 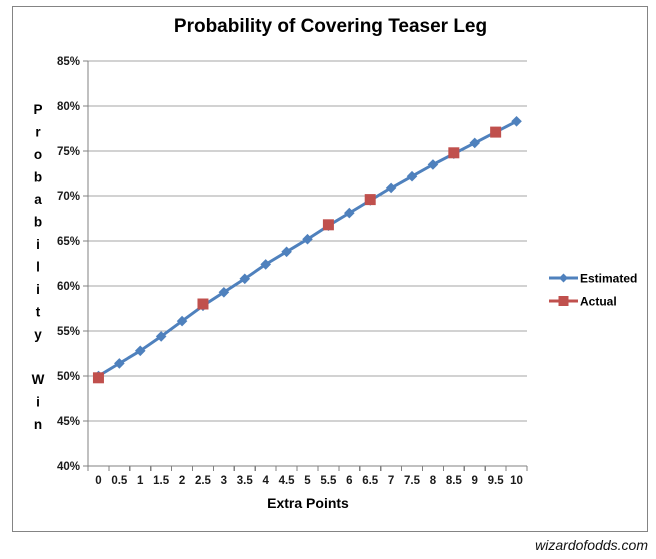 I want to click on legend-label: Estimated, so click(x=608, y=279).